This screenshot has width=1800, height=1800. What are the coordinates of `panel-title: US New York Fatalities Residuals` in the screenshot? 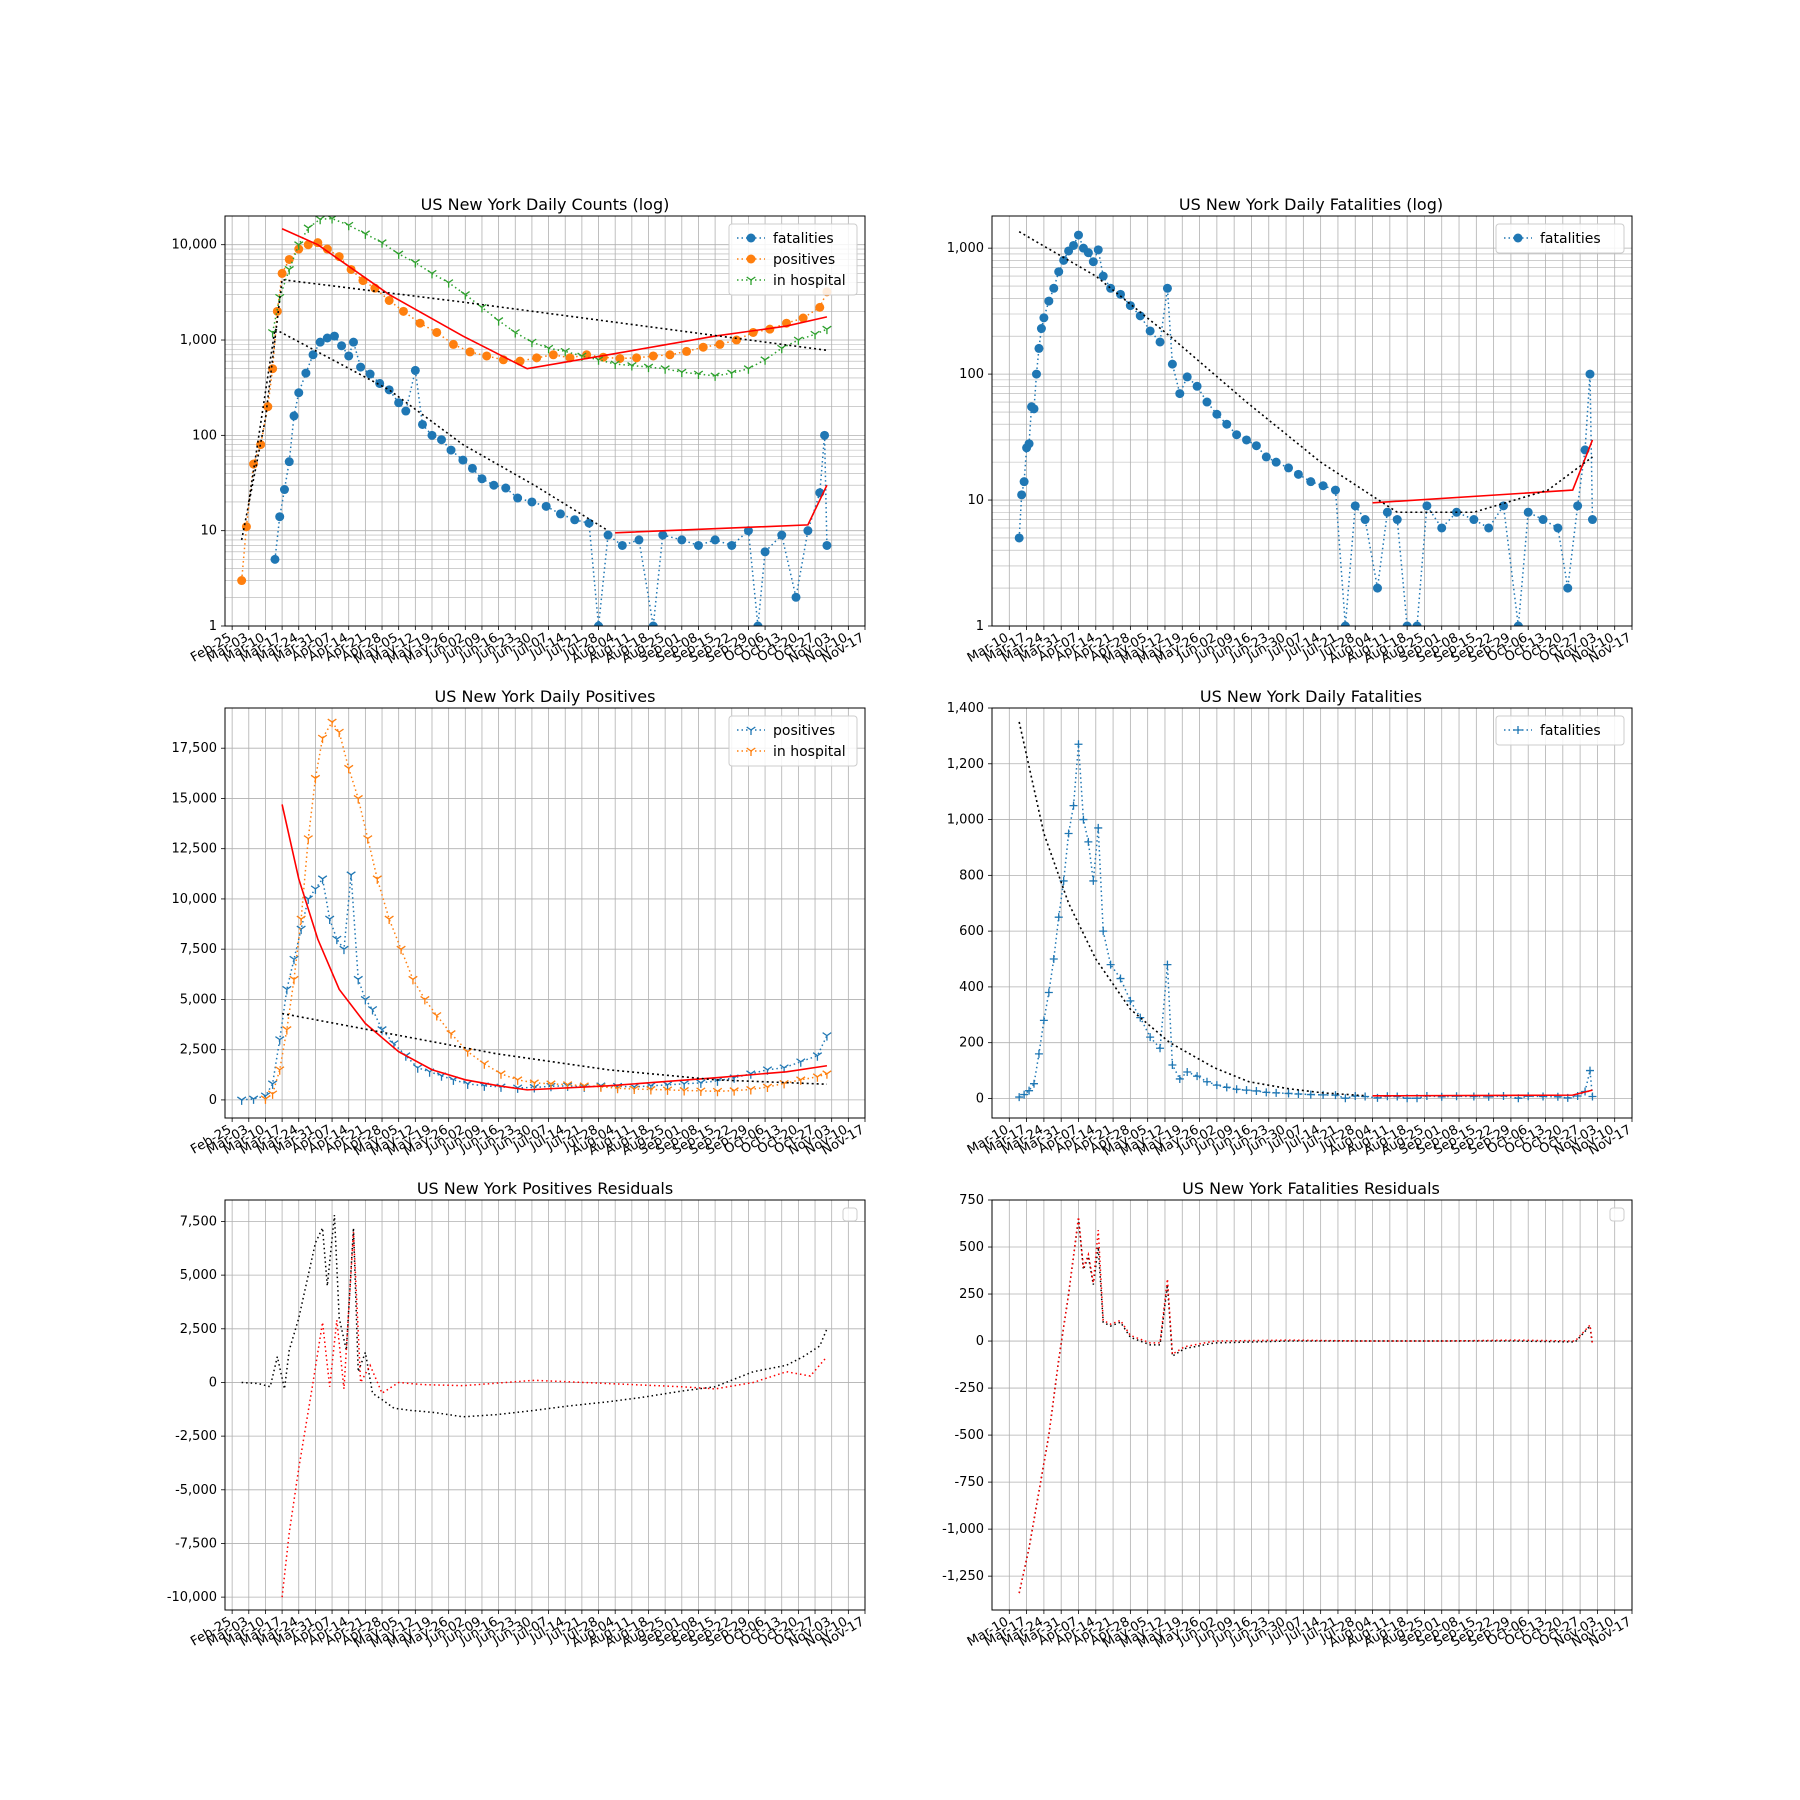 It's located at (1311, 1188).